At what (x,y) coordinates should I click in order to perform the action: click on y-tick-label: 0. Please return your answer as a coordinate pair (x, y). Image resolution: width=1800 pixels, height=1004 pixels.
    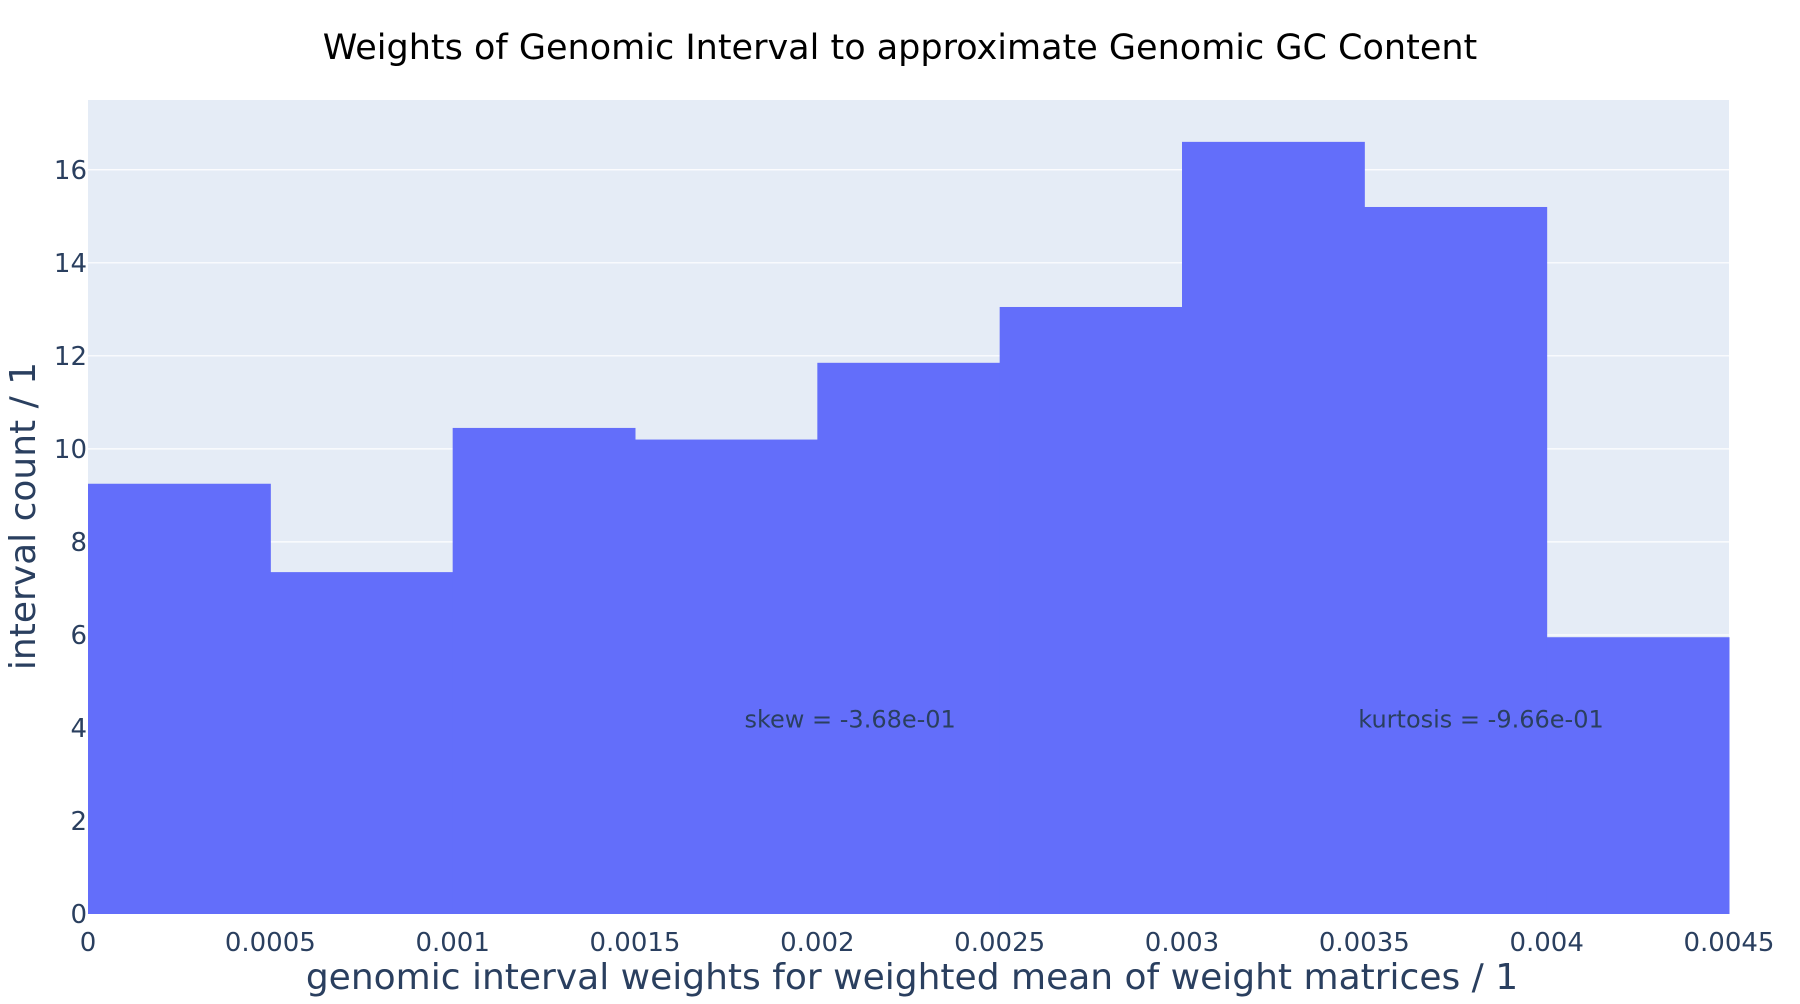
    Looking at the image, I should click on (78, 915).